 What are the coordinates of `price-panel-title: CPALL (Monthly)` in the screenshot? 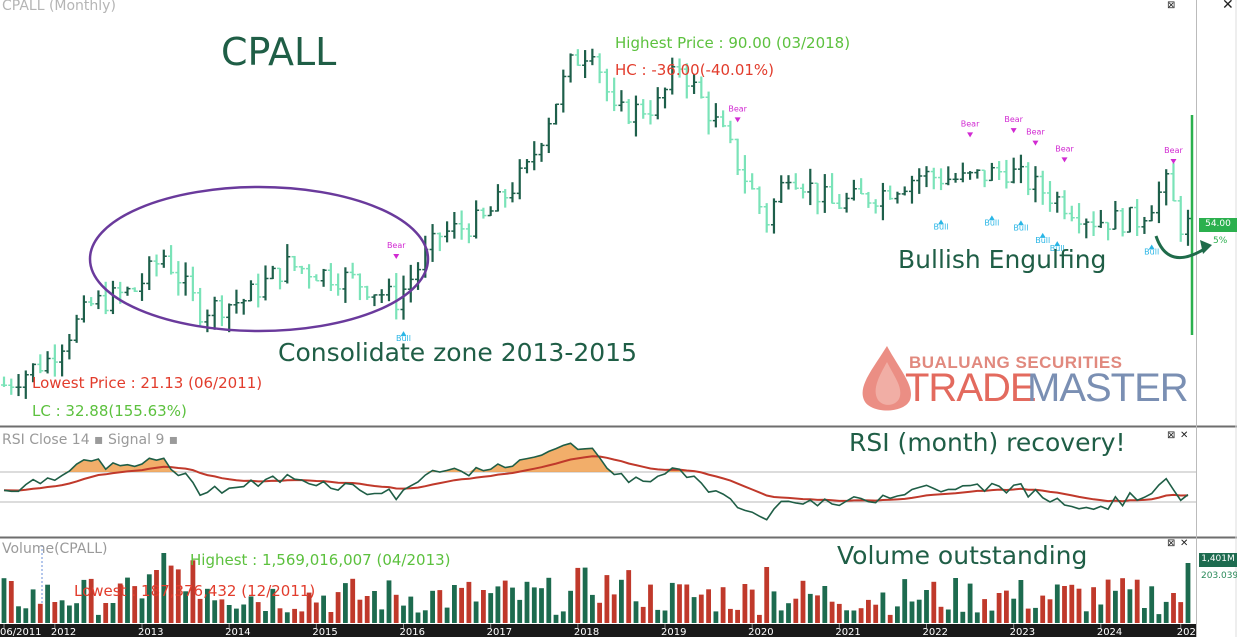 It's located at (59, 7).